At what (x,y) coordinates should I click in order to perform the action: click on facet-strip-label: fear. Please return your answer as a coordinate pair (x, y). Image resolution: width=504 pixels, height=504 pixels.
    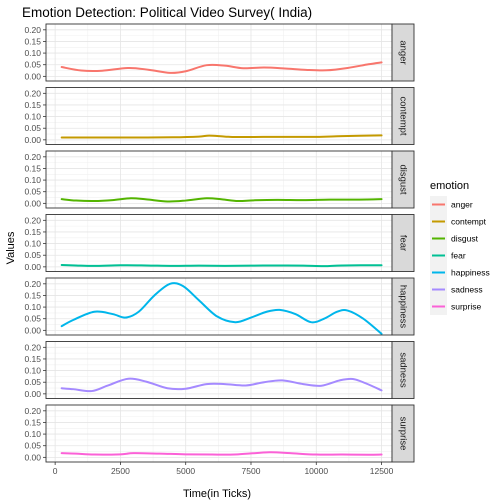
    Looking at the image, I should click on (403, 243).